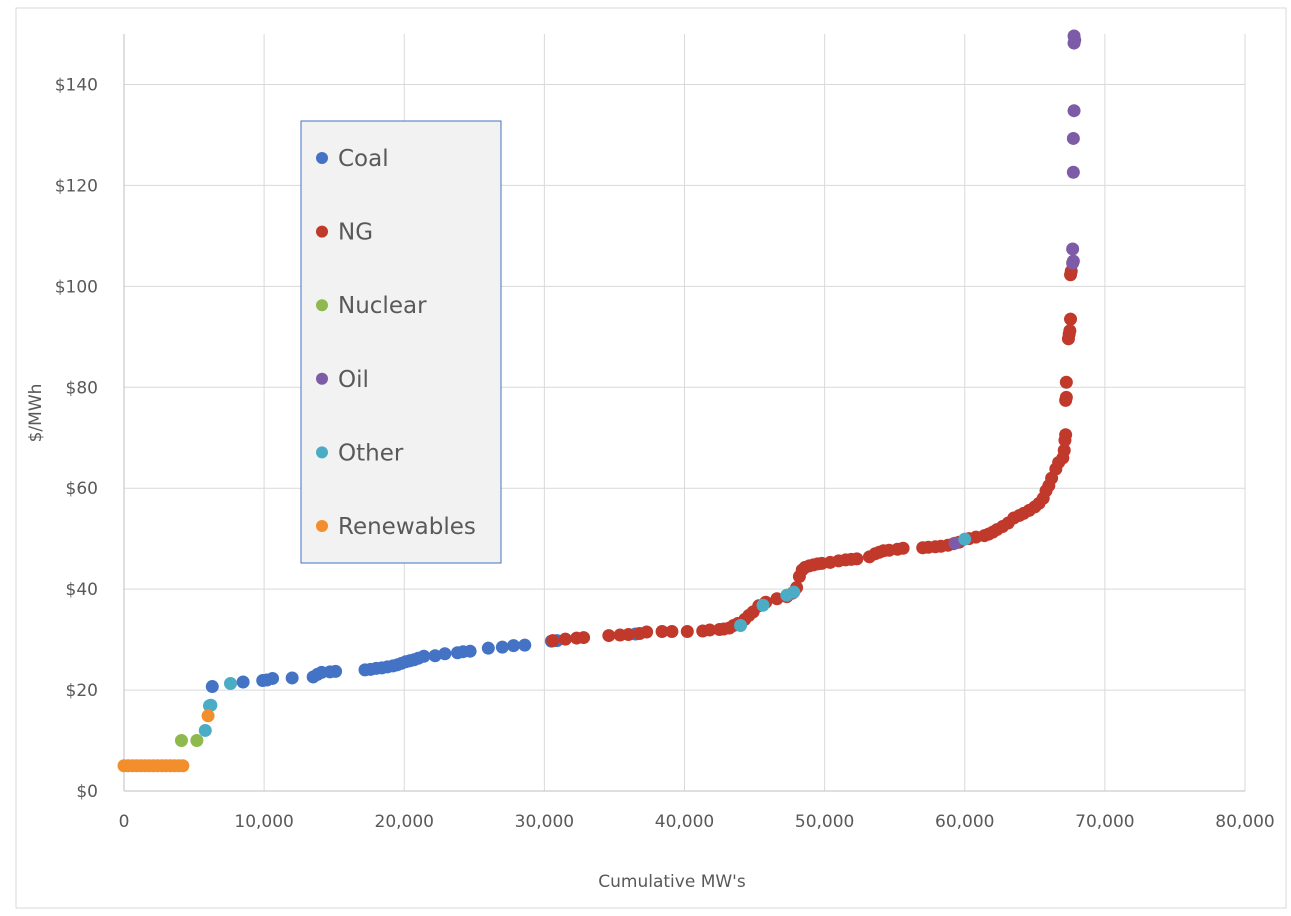 This screenshot has width=1291, height=916. I want to click on x-tick-label: 0, so click(124, 822).